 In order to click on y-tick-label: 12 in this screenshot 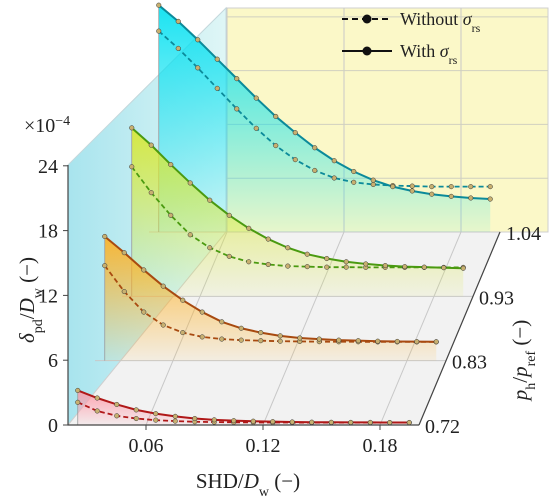, I will do `click(48, 296)`.